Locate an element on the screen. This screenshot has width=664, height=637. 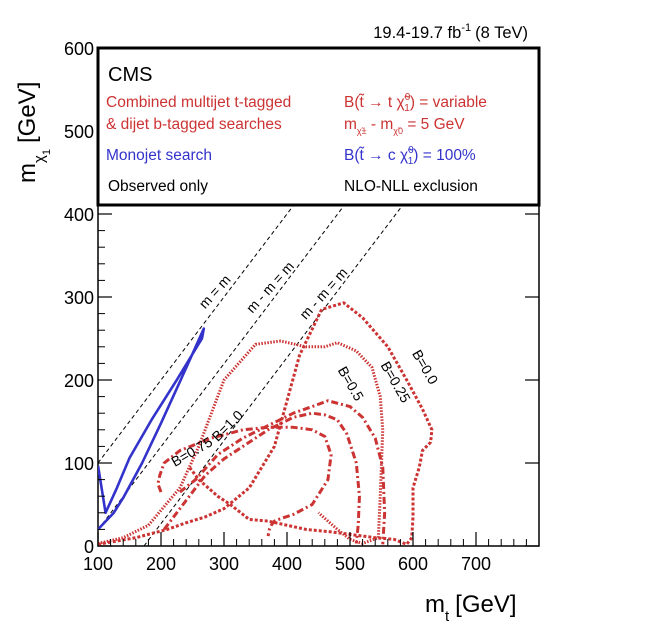
y-tick-label: 600 is located at coordinates (79, 49).